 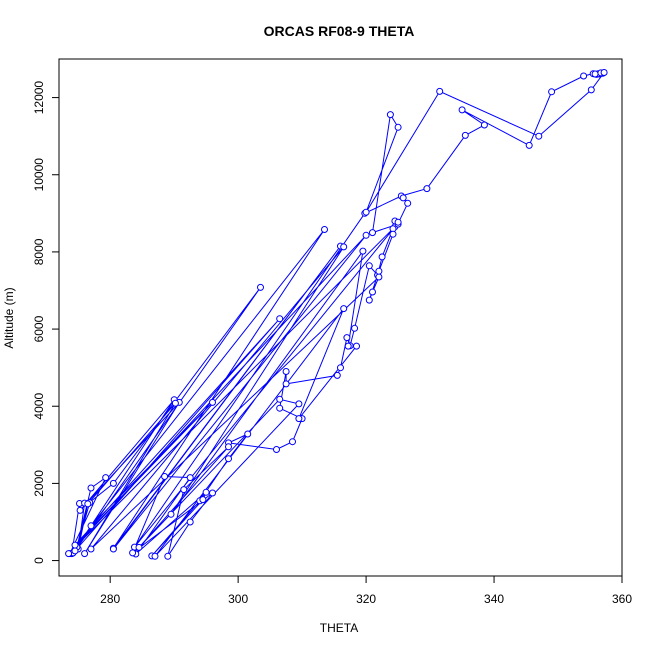 I want to click on x-tick-label: 360, so click(x=622, y=599).